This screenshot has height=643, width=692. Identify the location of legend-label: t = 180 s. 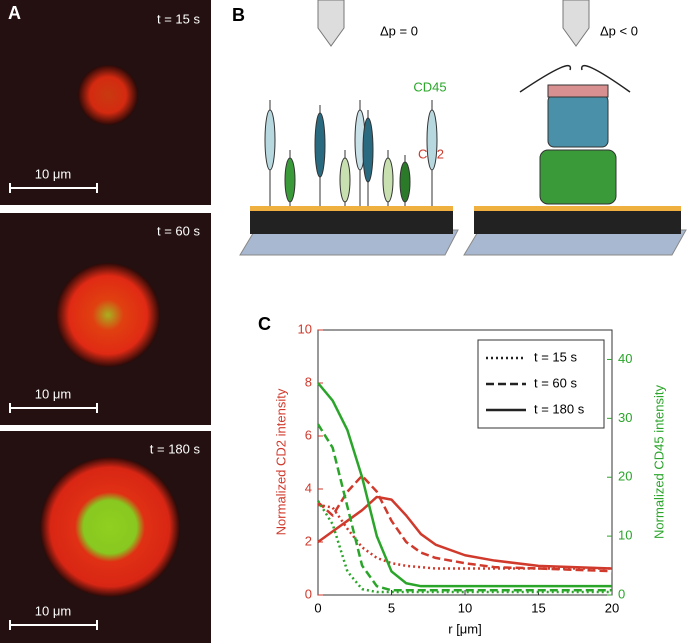
(559, 408).